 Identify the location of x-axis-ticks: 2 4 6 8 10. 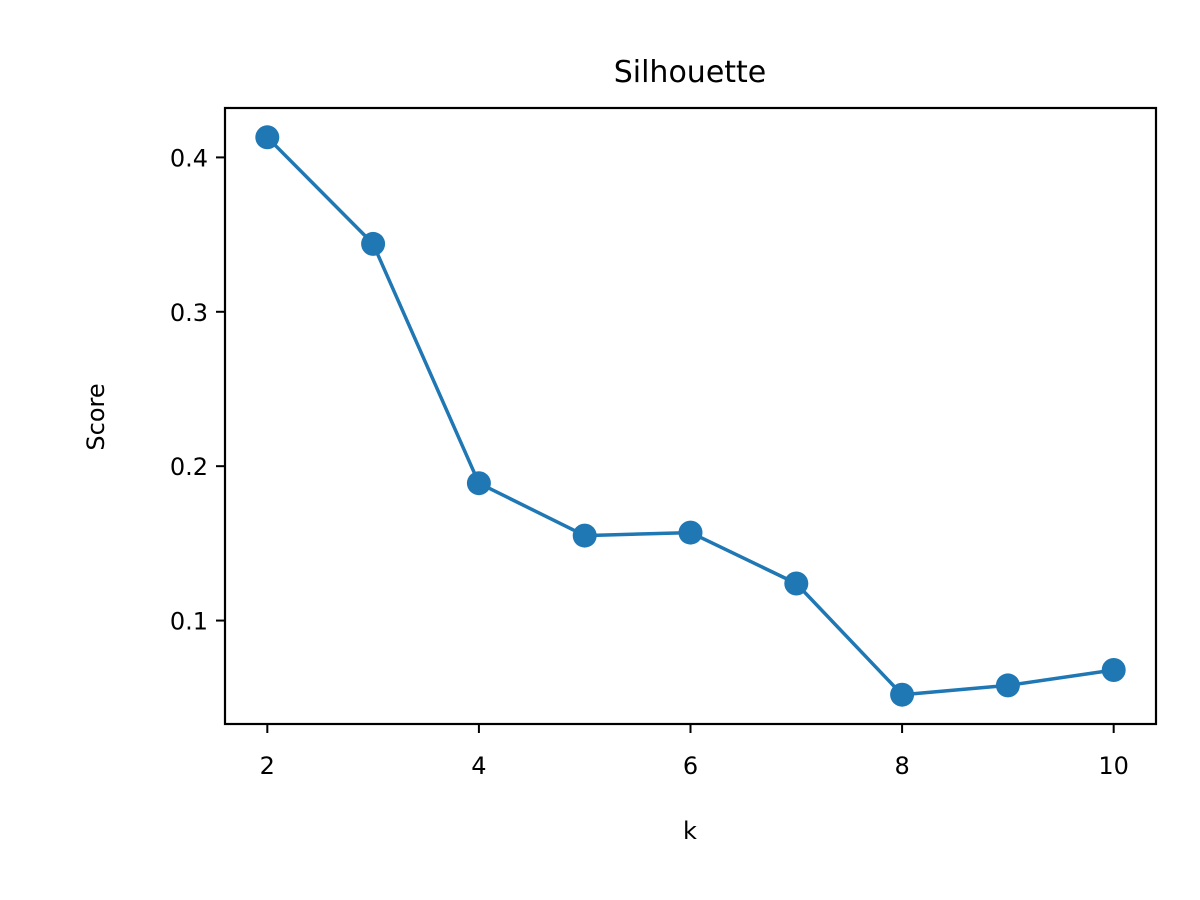
(694, 752).